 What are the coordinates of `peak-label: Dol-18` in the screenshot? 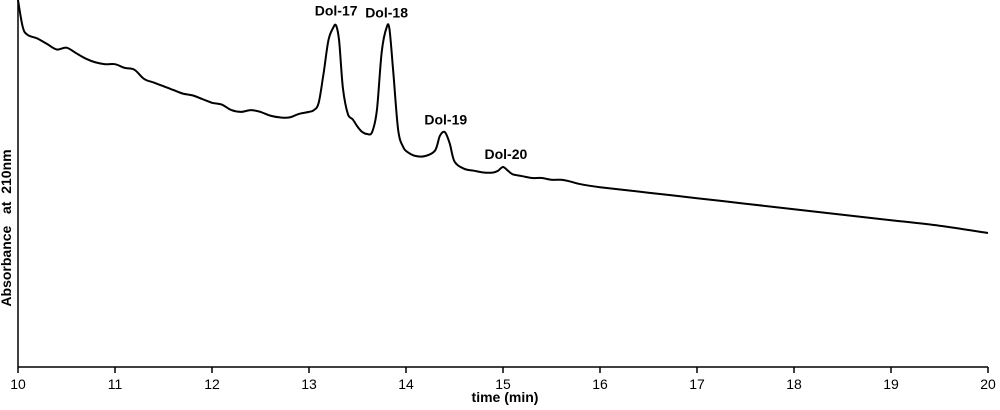 It's located at (386, 13).